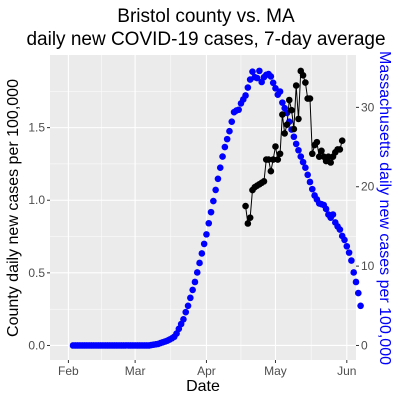  I want to click on x-tick-label: Feb, so click(68, 371).